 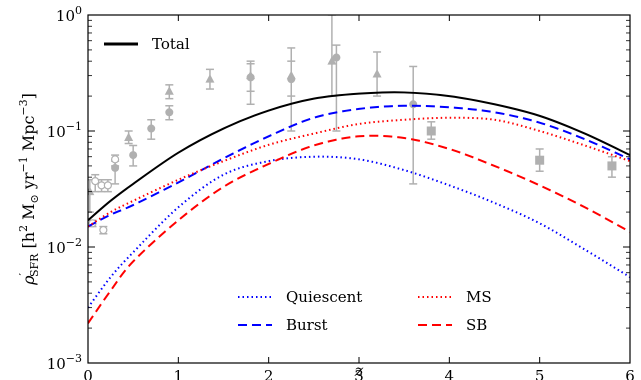 What do you see at coordinates (28, 136) in the screenshot?
I see `y-label-mpc: Mpc` at bounding box center [28, 136].